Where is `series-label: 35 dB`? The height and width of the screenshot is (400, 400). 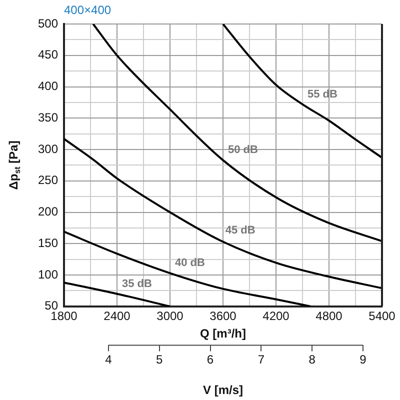 series-label: 35 dB is located at coordinates (137, 284).